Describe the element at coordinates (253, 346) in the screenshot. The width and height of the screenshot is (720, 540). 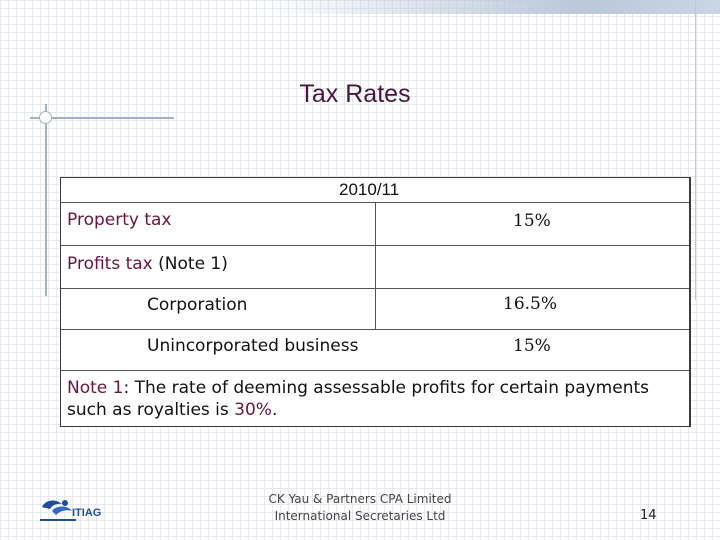
I see `unincorporated-label: Unincorporated business` at that location.